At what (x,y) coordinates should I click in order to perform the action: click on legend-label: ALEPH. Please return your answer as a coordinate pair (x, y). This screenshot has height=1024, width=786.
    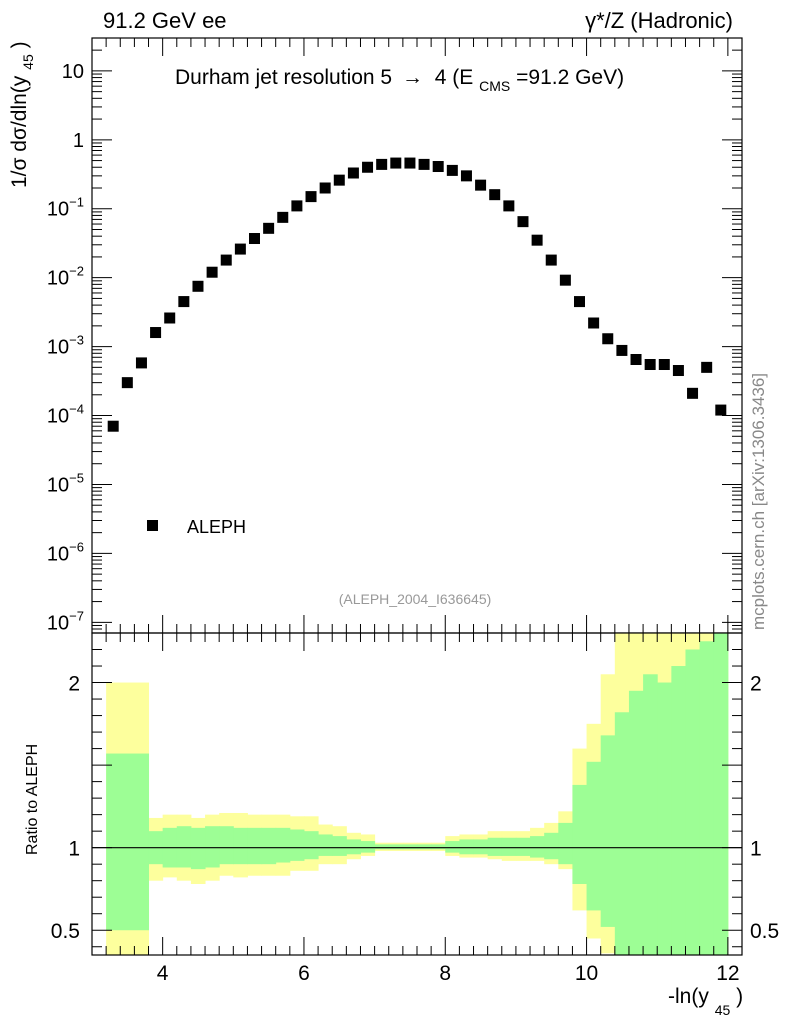
    Looking at the image, I should click on (216, 527).